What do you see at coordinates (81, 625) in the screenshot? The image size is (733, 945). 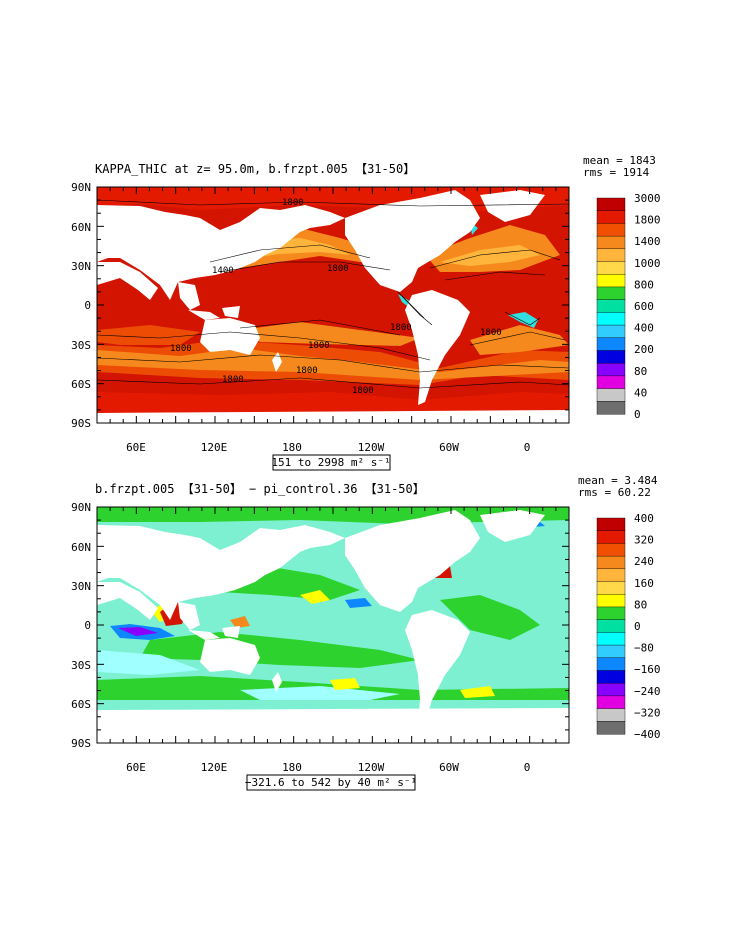 I see `panel2-lat-labels: 90N 60N 30N 0 30S 60S 90S` at bounding box center [81, 625].